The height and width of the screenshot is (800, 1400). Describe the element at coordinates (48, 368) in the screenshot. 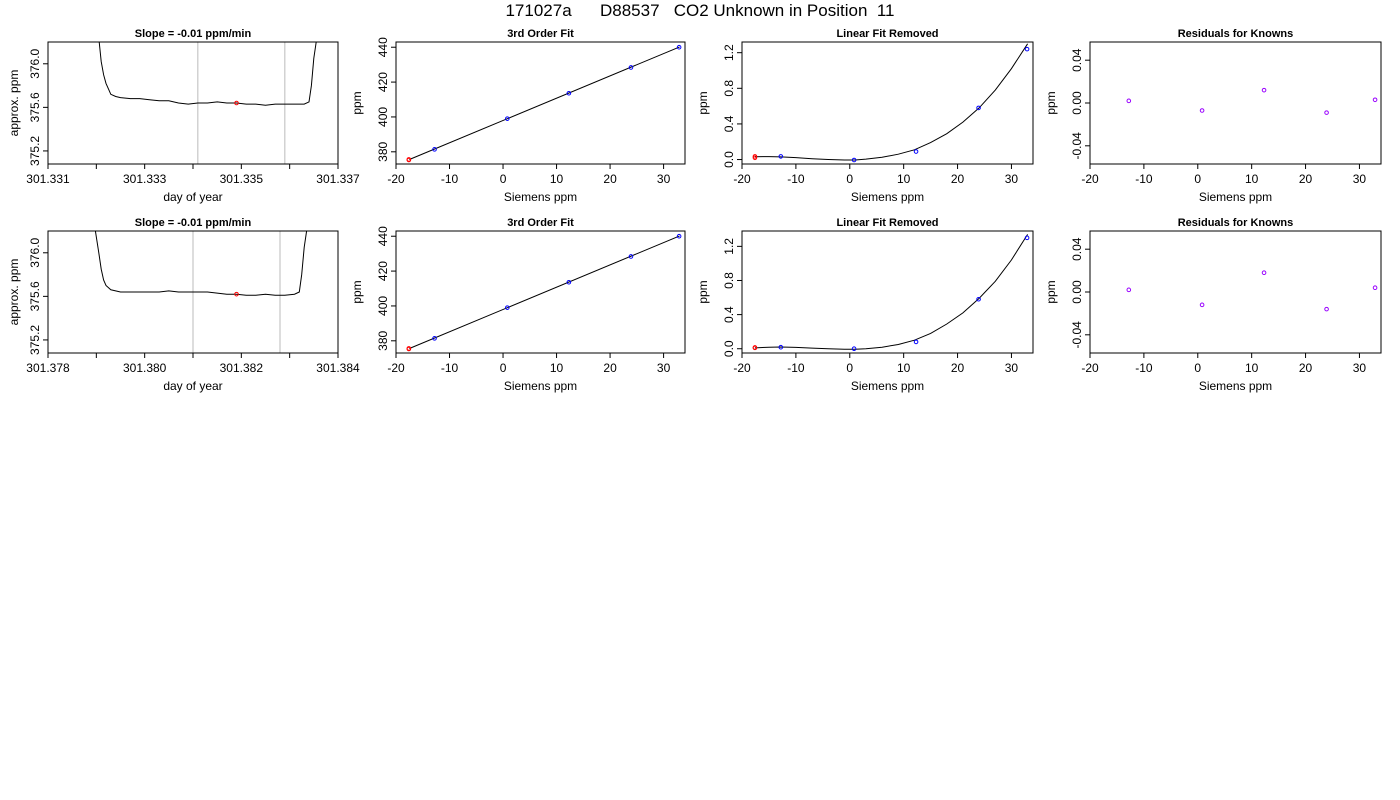

I see `x-tick-label: 301.378` at that location.